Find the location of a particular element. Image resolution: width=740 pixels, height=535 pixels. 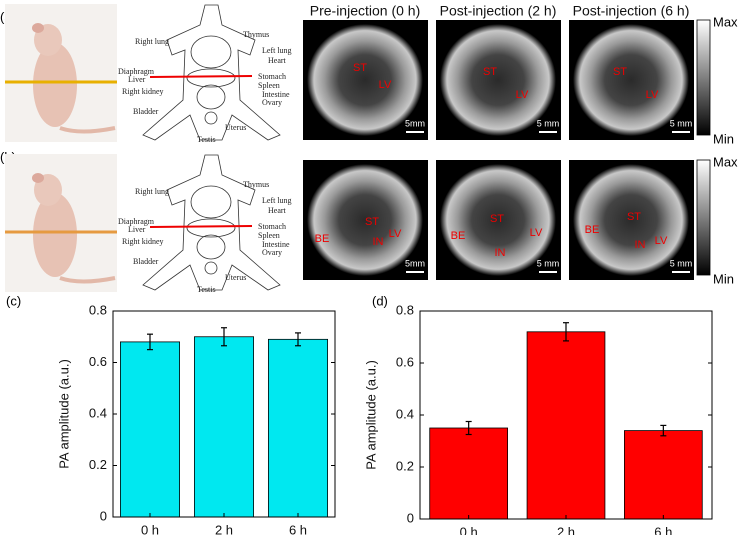

image-title: Pre-injection (0 h) is located at coordinates (365, 11).